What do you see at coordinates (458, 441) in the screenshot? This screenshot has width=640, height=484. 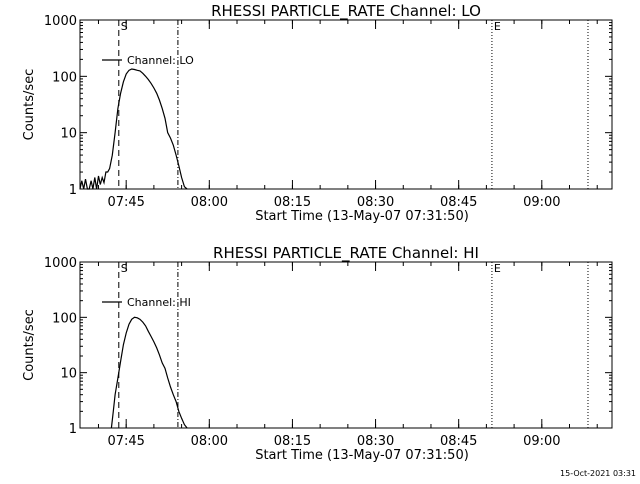 I see `panel-2-x-tick-label: 08:45` at bounding box center [458, 441].